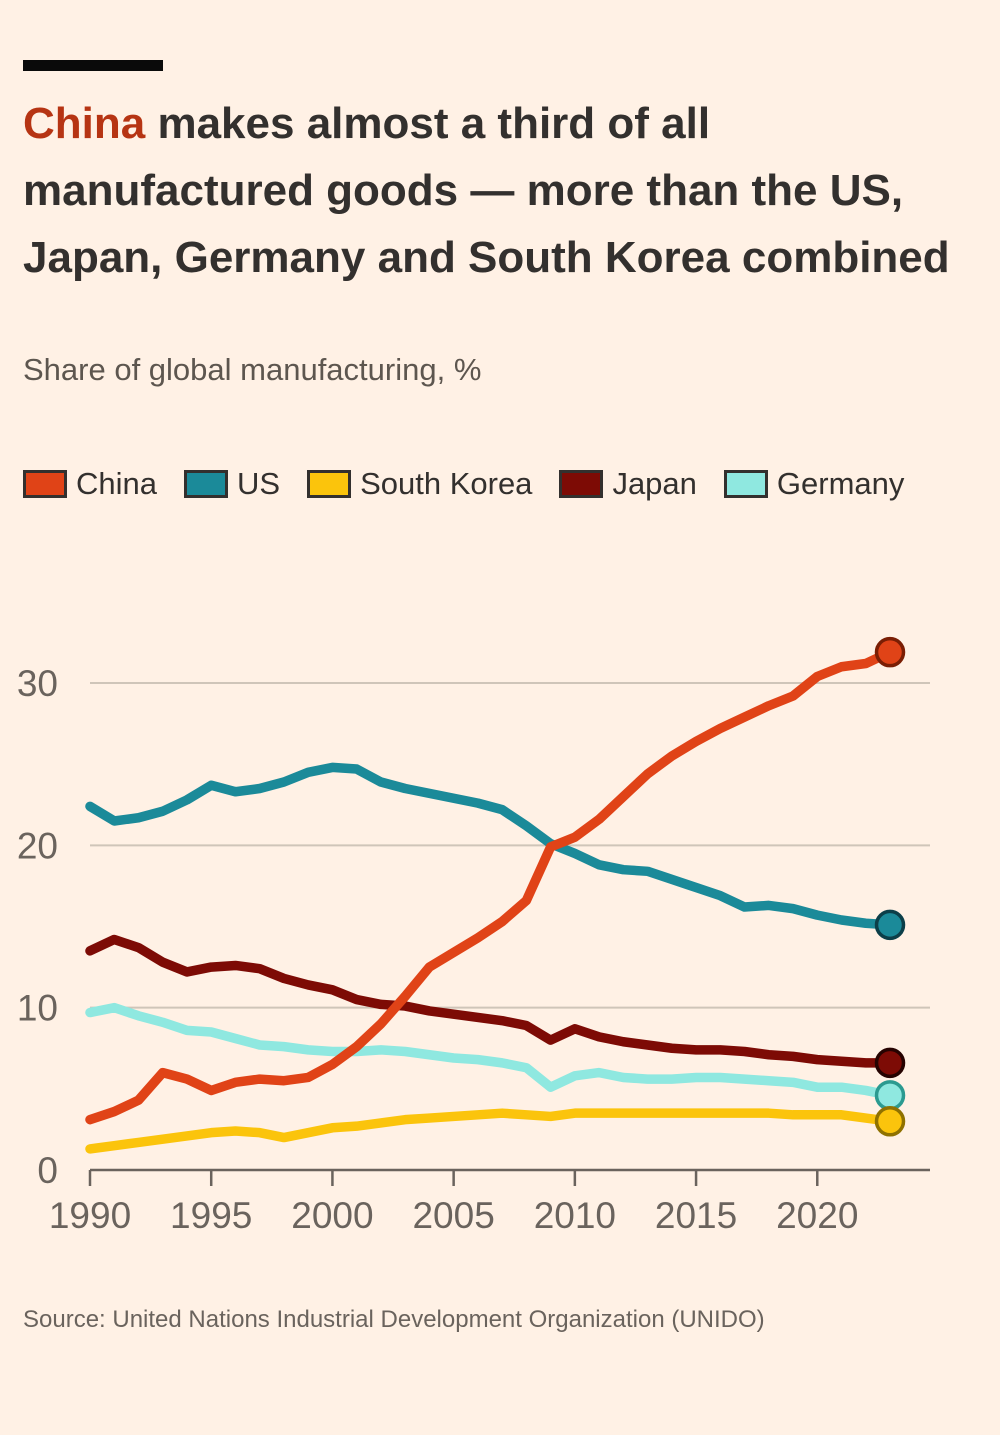 The width and height of the screenshot is (1000, 1435). I want to click on x-axis-label-2005: 2005, so click(453, 1215).